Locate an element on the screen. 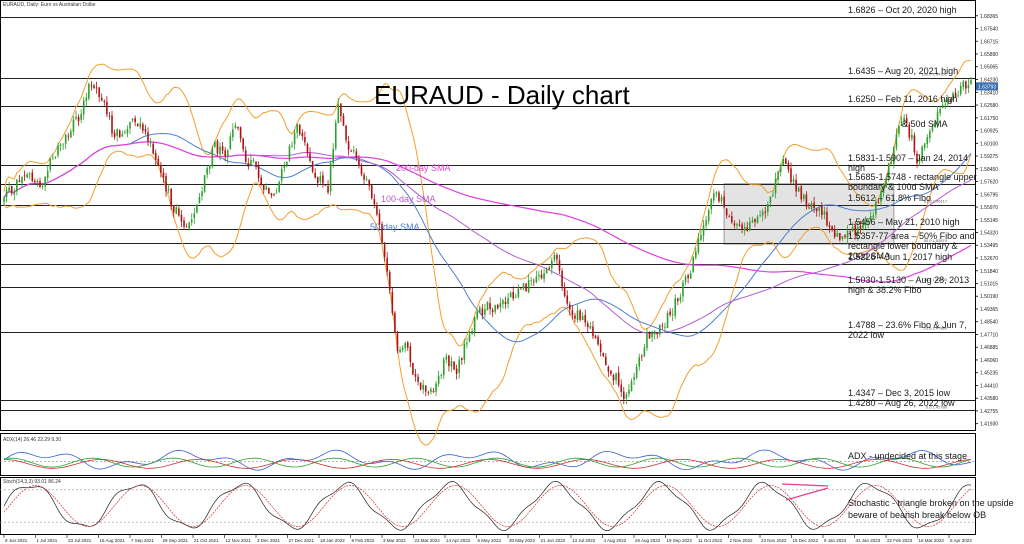 This screenshot has height=544, width=1024. consolidation-rectangle is located at coordinates (809, 214).